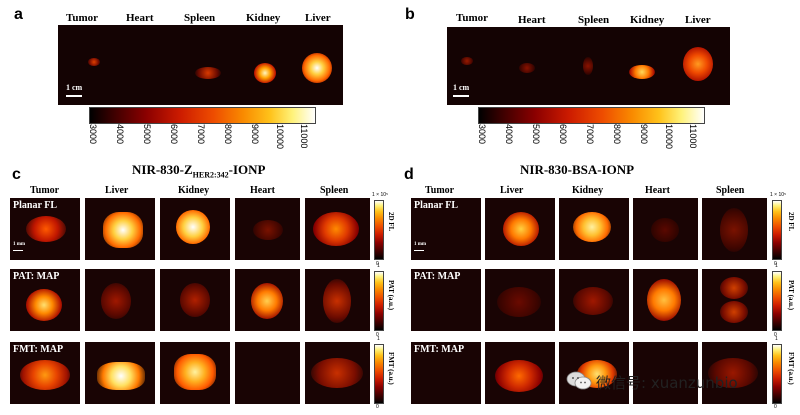 The image size is (800, 415). I want to click on panel-letter-c: c, so click(16, 174).